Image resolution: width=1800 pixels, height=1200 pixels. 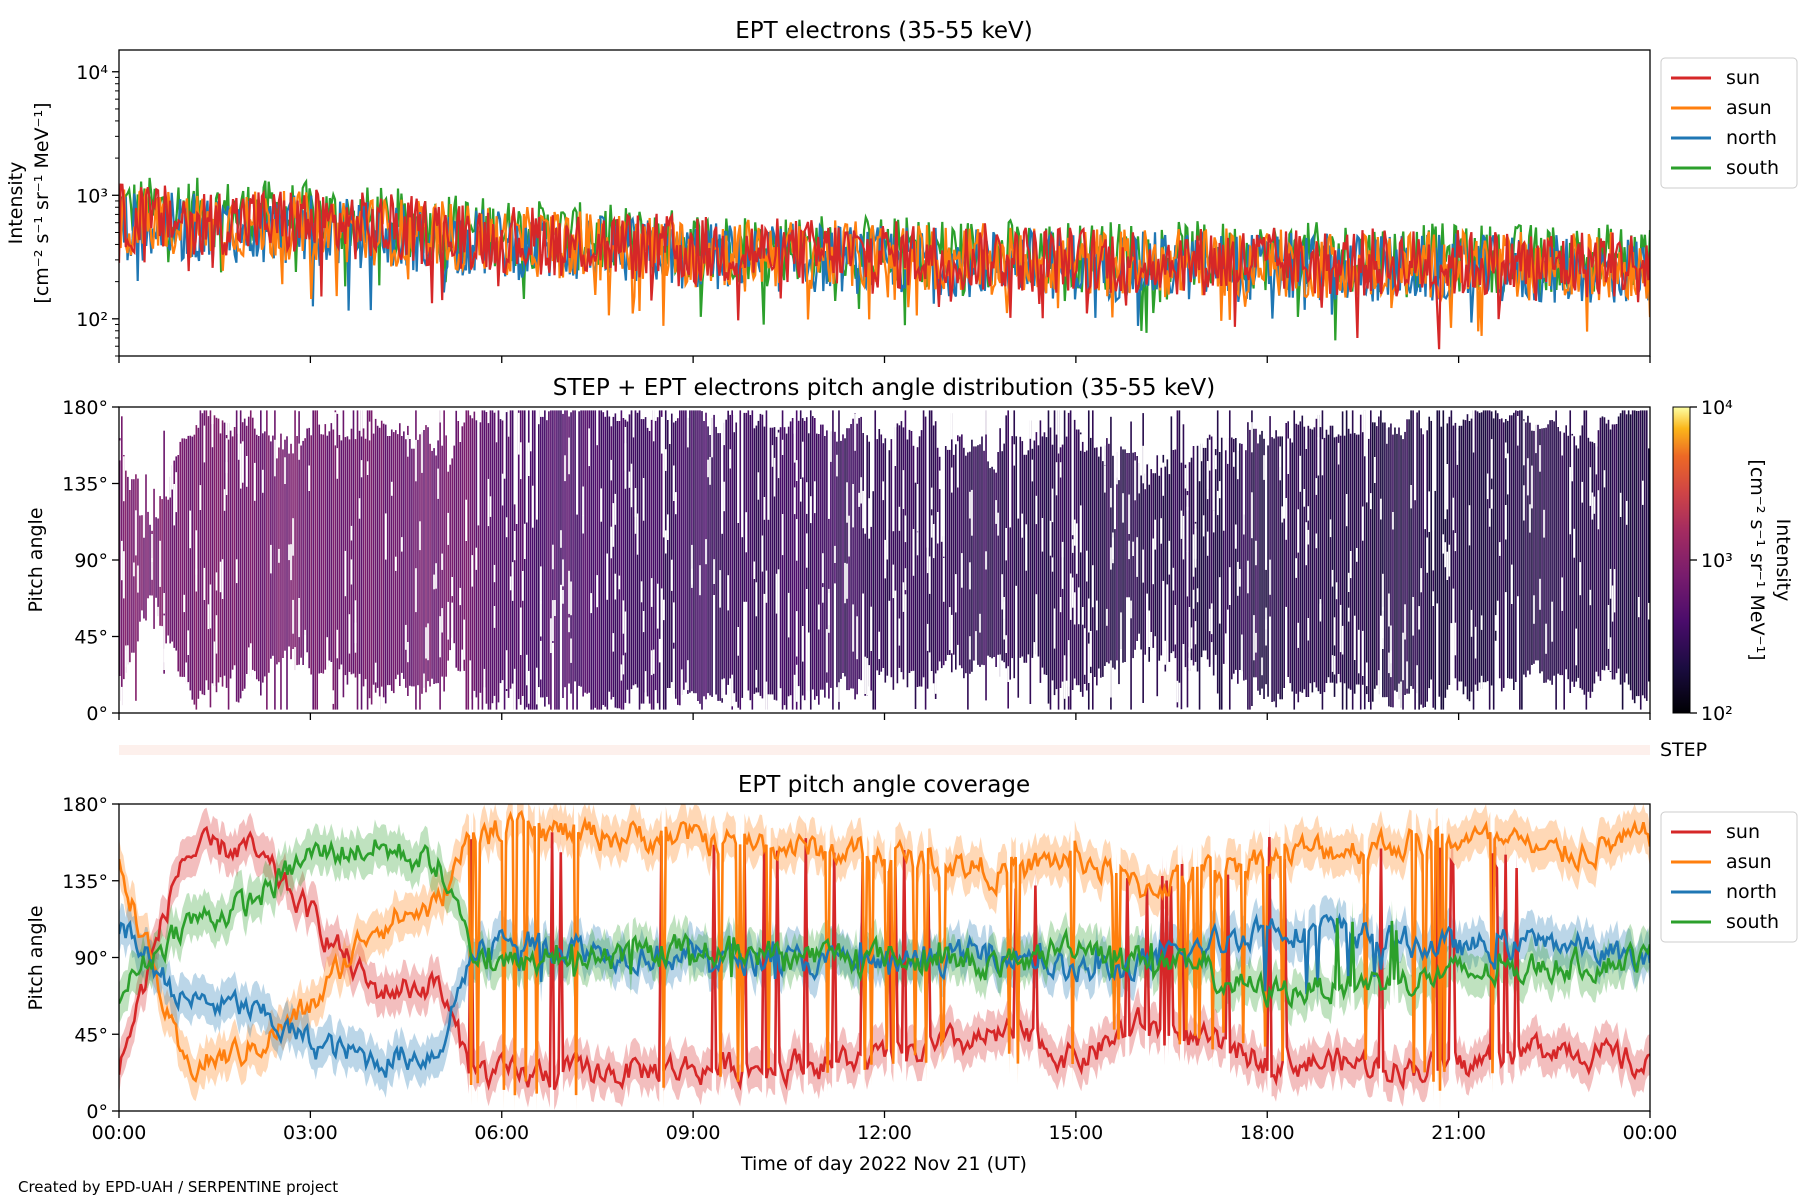 What do you see at coordinates (92, 196) in the screenshot?
I see `intensity-y-tick-label: 10³` at bounding box center [92, 196].